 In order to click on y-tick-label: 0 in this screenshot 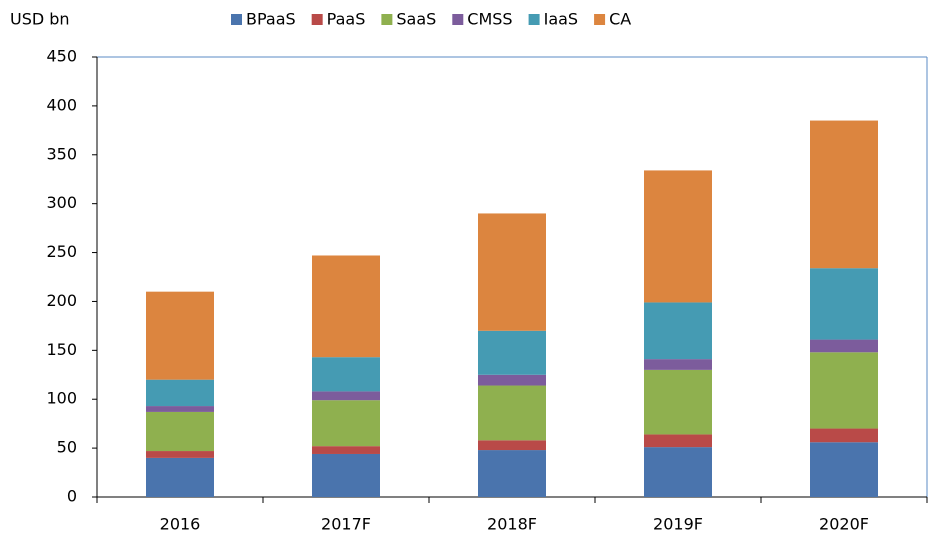, I will do `click(72, 496)`.